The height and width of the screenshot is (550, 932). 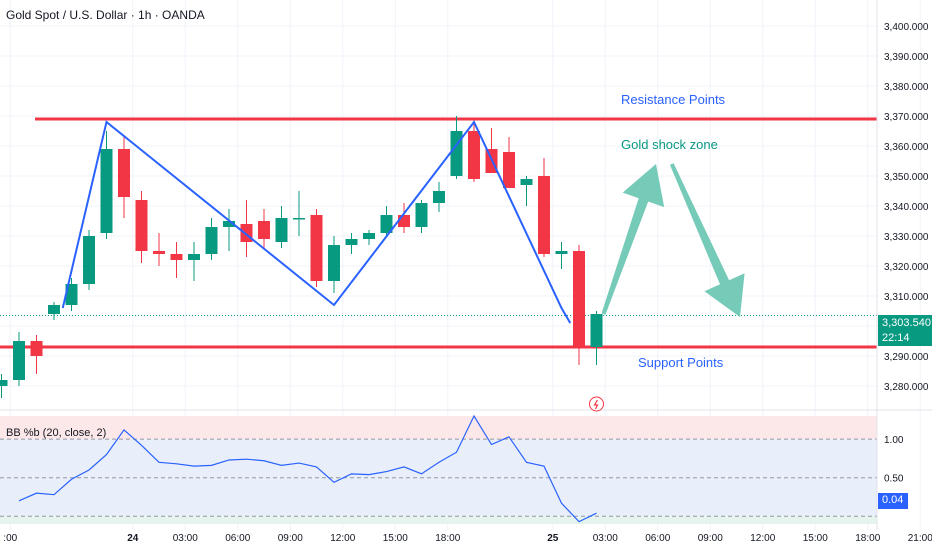 I want to click on down-projection-arrow, so click(x=707, y=240).